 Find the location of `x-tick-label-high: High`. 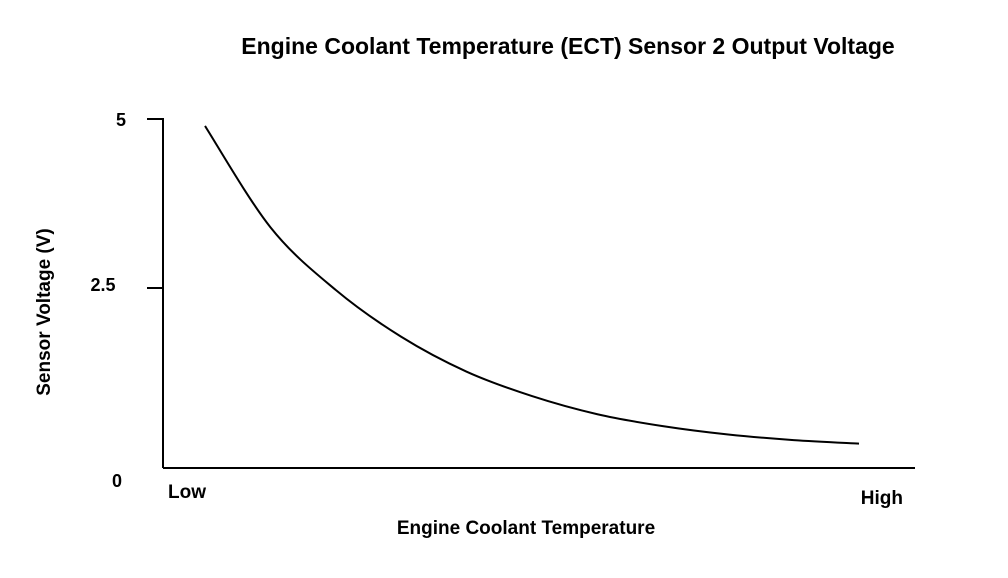

x-tick-label-high: High is located at coordinates (882, 498).